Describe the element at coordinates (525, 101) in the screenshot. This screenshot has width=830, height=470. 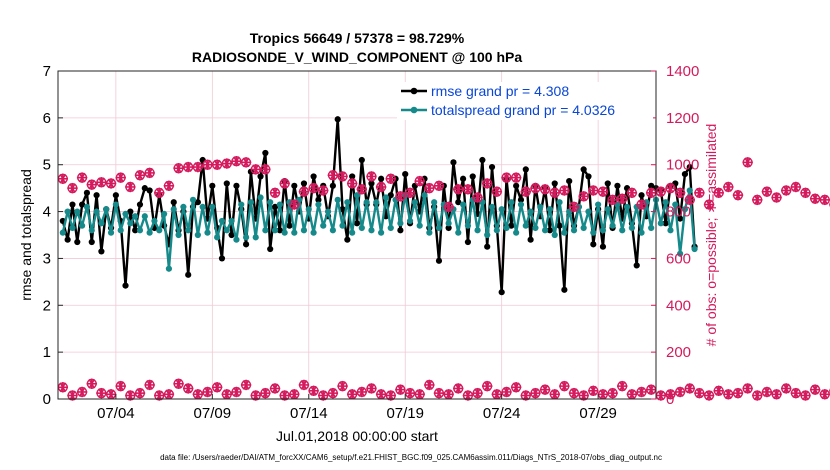
I see `legend-box` at that location.